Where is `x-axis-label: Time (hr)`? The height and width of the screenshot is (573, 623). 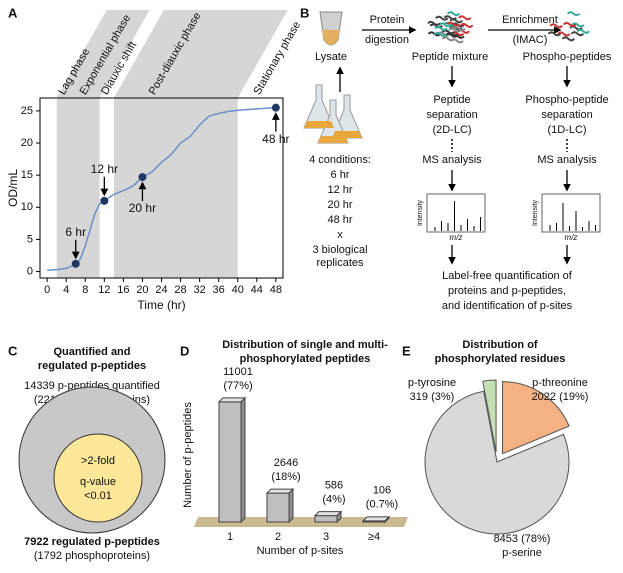 x-axis-label: Time (hr) is located at coordinates (161, 305).